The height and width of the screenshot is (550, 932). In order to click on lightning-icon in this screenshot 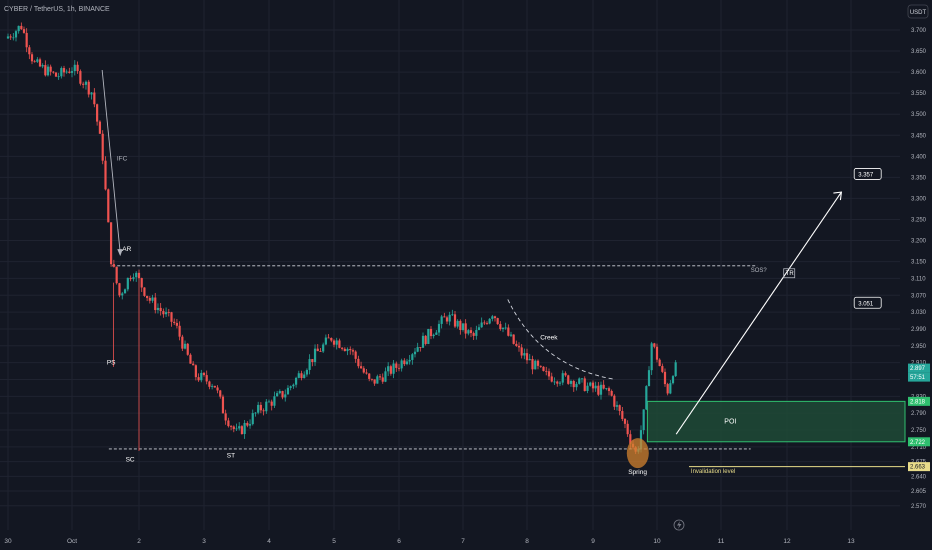, I will do `click(679, 525)`.